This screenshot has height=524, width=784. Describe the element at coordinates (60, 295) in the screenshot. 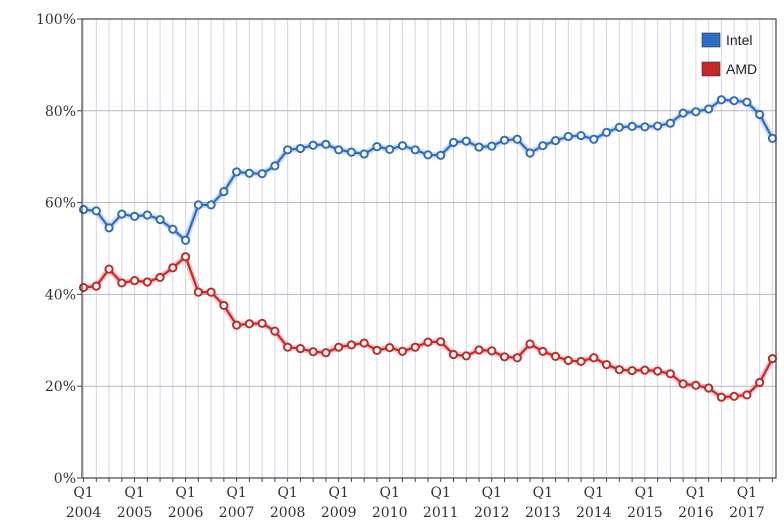

I see `y-tick-label: 40%` at that location.